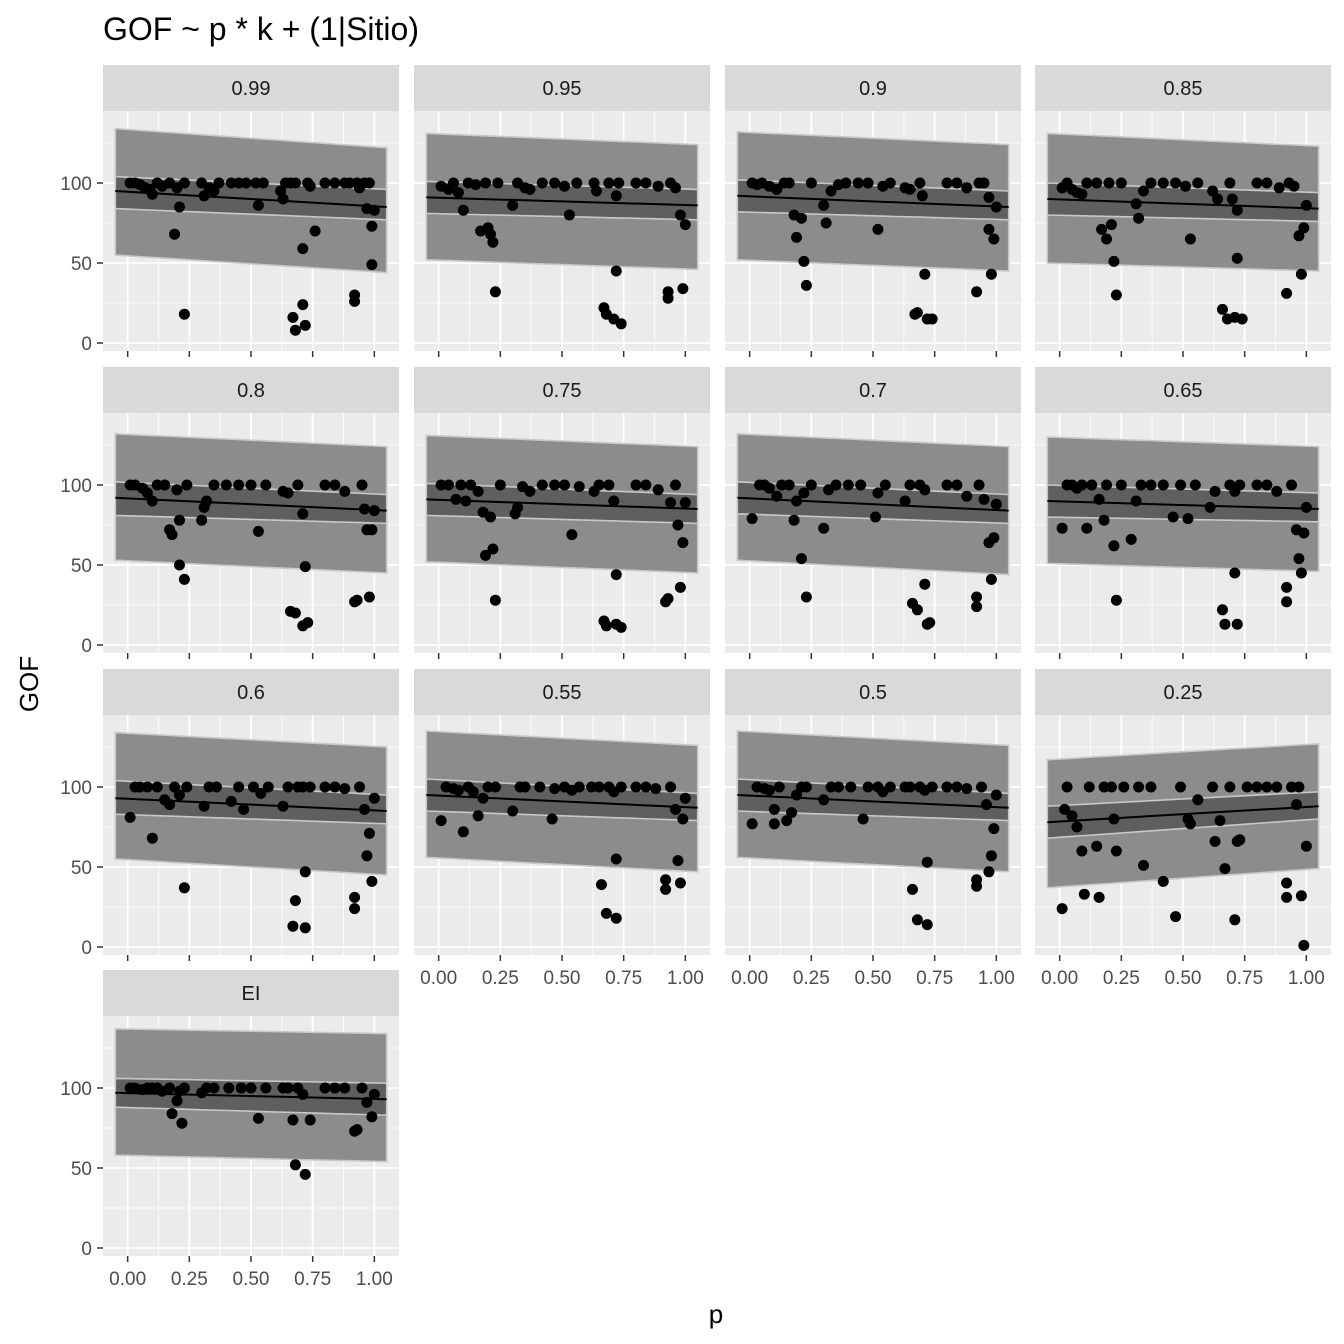 This screenshot has width=1344, height=1344. What do you see at coordinates (873, 513) in the screenshot?
I see `facet-panel: 0.7` at bounding box center [873, 513].